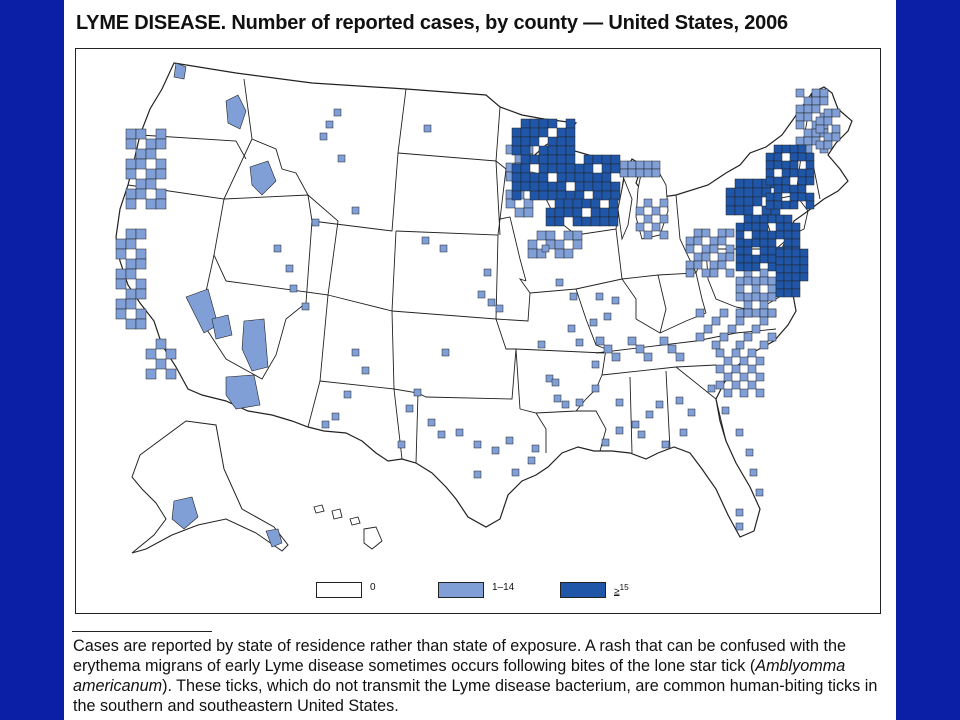  I want to click on lake-michigan, so click(625, 209).